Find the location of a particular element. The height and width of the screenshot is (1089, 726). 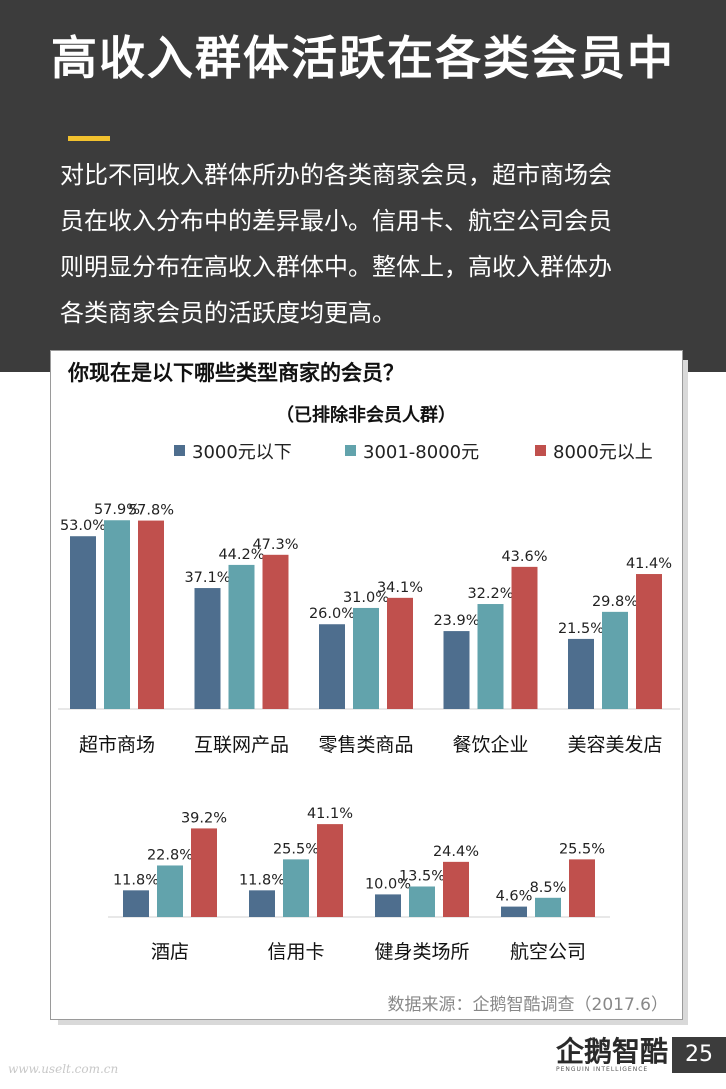

data-label: 39.2% is located at coordinates (204, 818).